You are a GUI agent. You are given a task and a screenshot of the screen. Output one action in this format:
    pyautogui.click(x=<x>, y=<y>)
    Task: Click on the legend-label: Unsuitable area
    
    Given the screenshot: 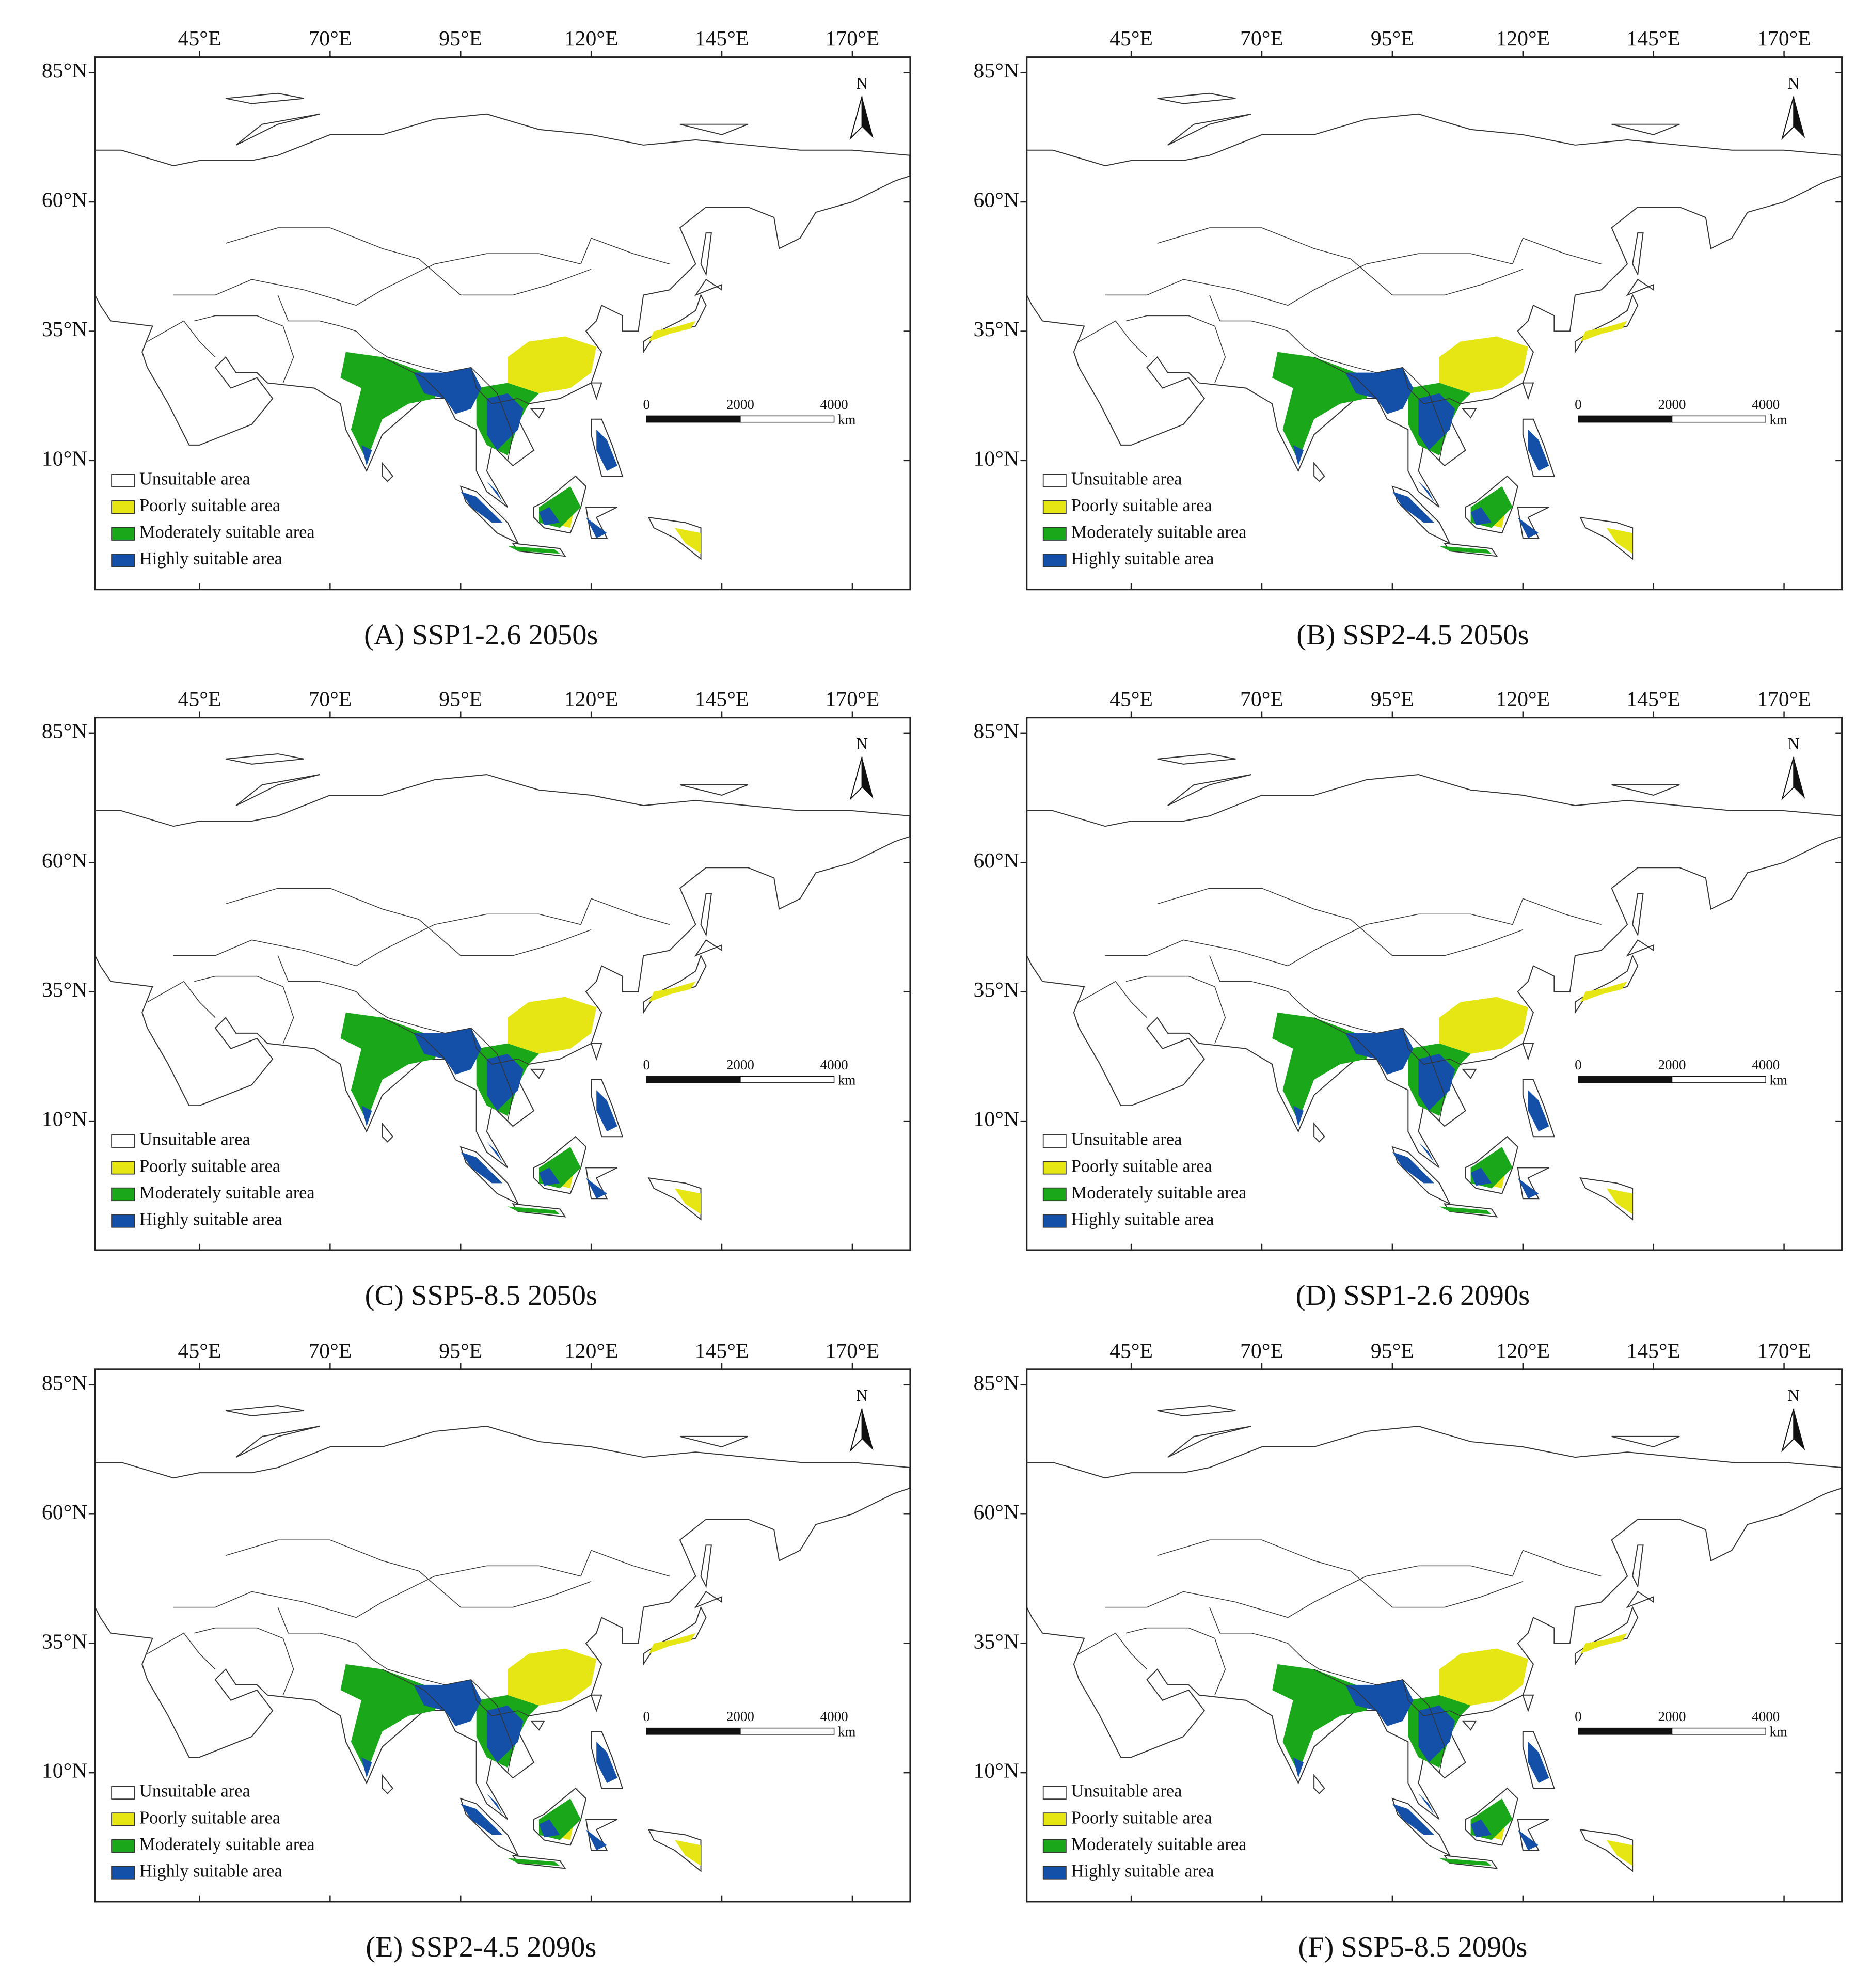 What is the action you would take?
    pyautogui.click(x=1126, y=1791)
    